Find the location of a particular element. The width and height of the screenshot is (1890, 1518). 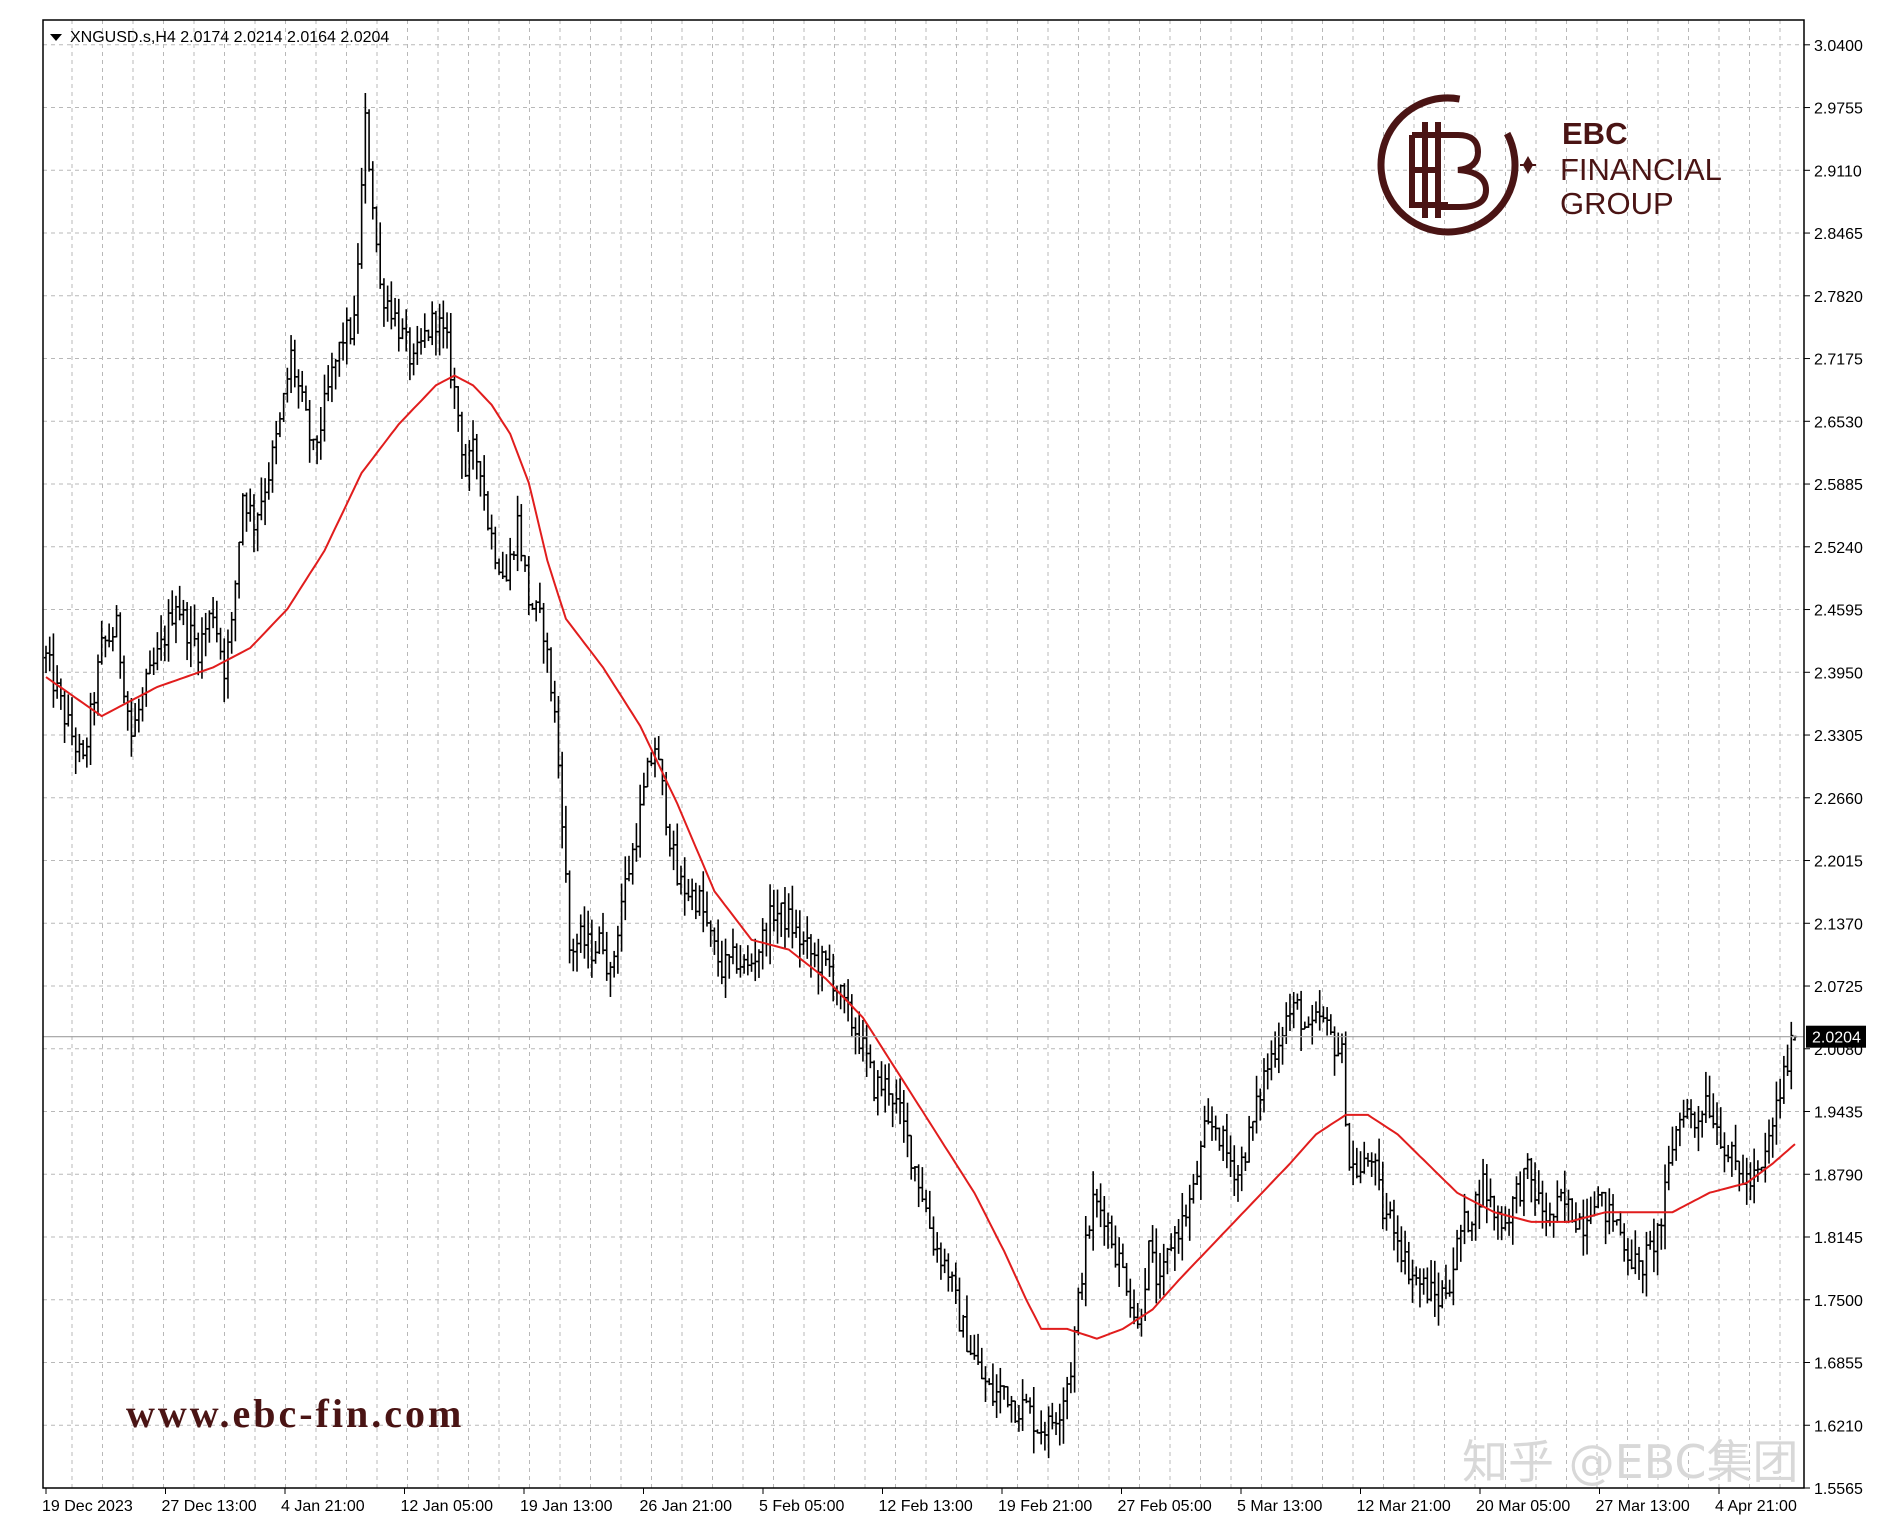

x-tick-label: 5 Feb 05:00 is located at coordinates (802, 1506).